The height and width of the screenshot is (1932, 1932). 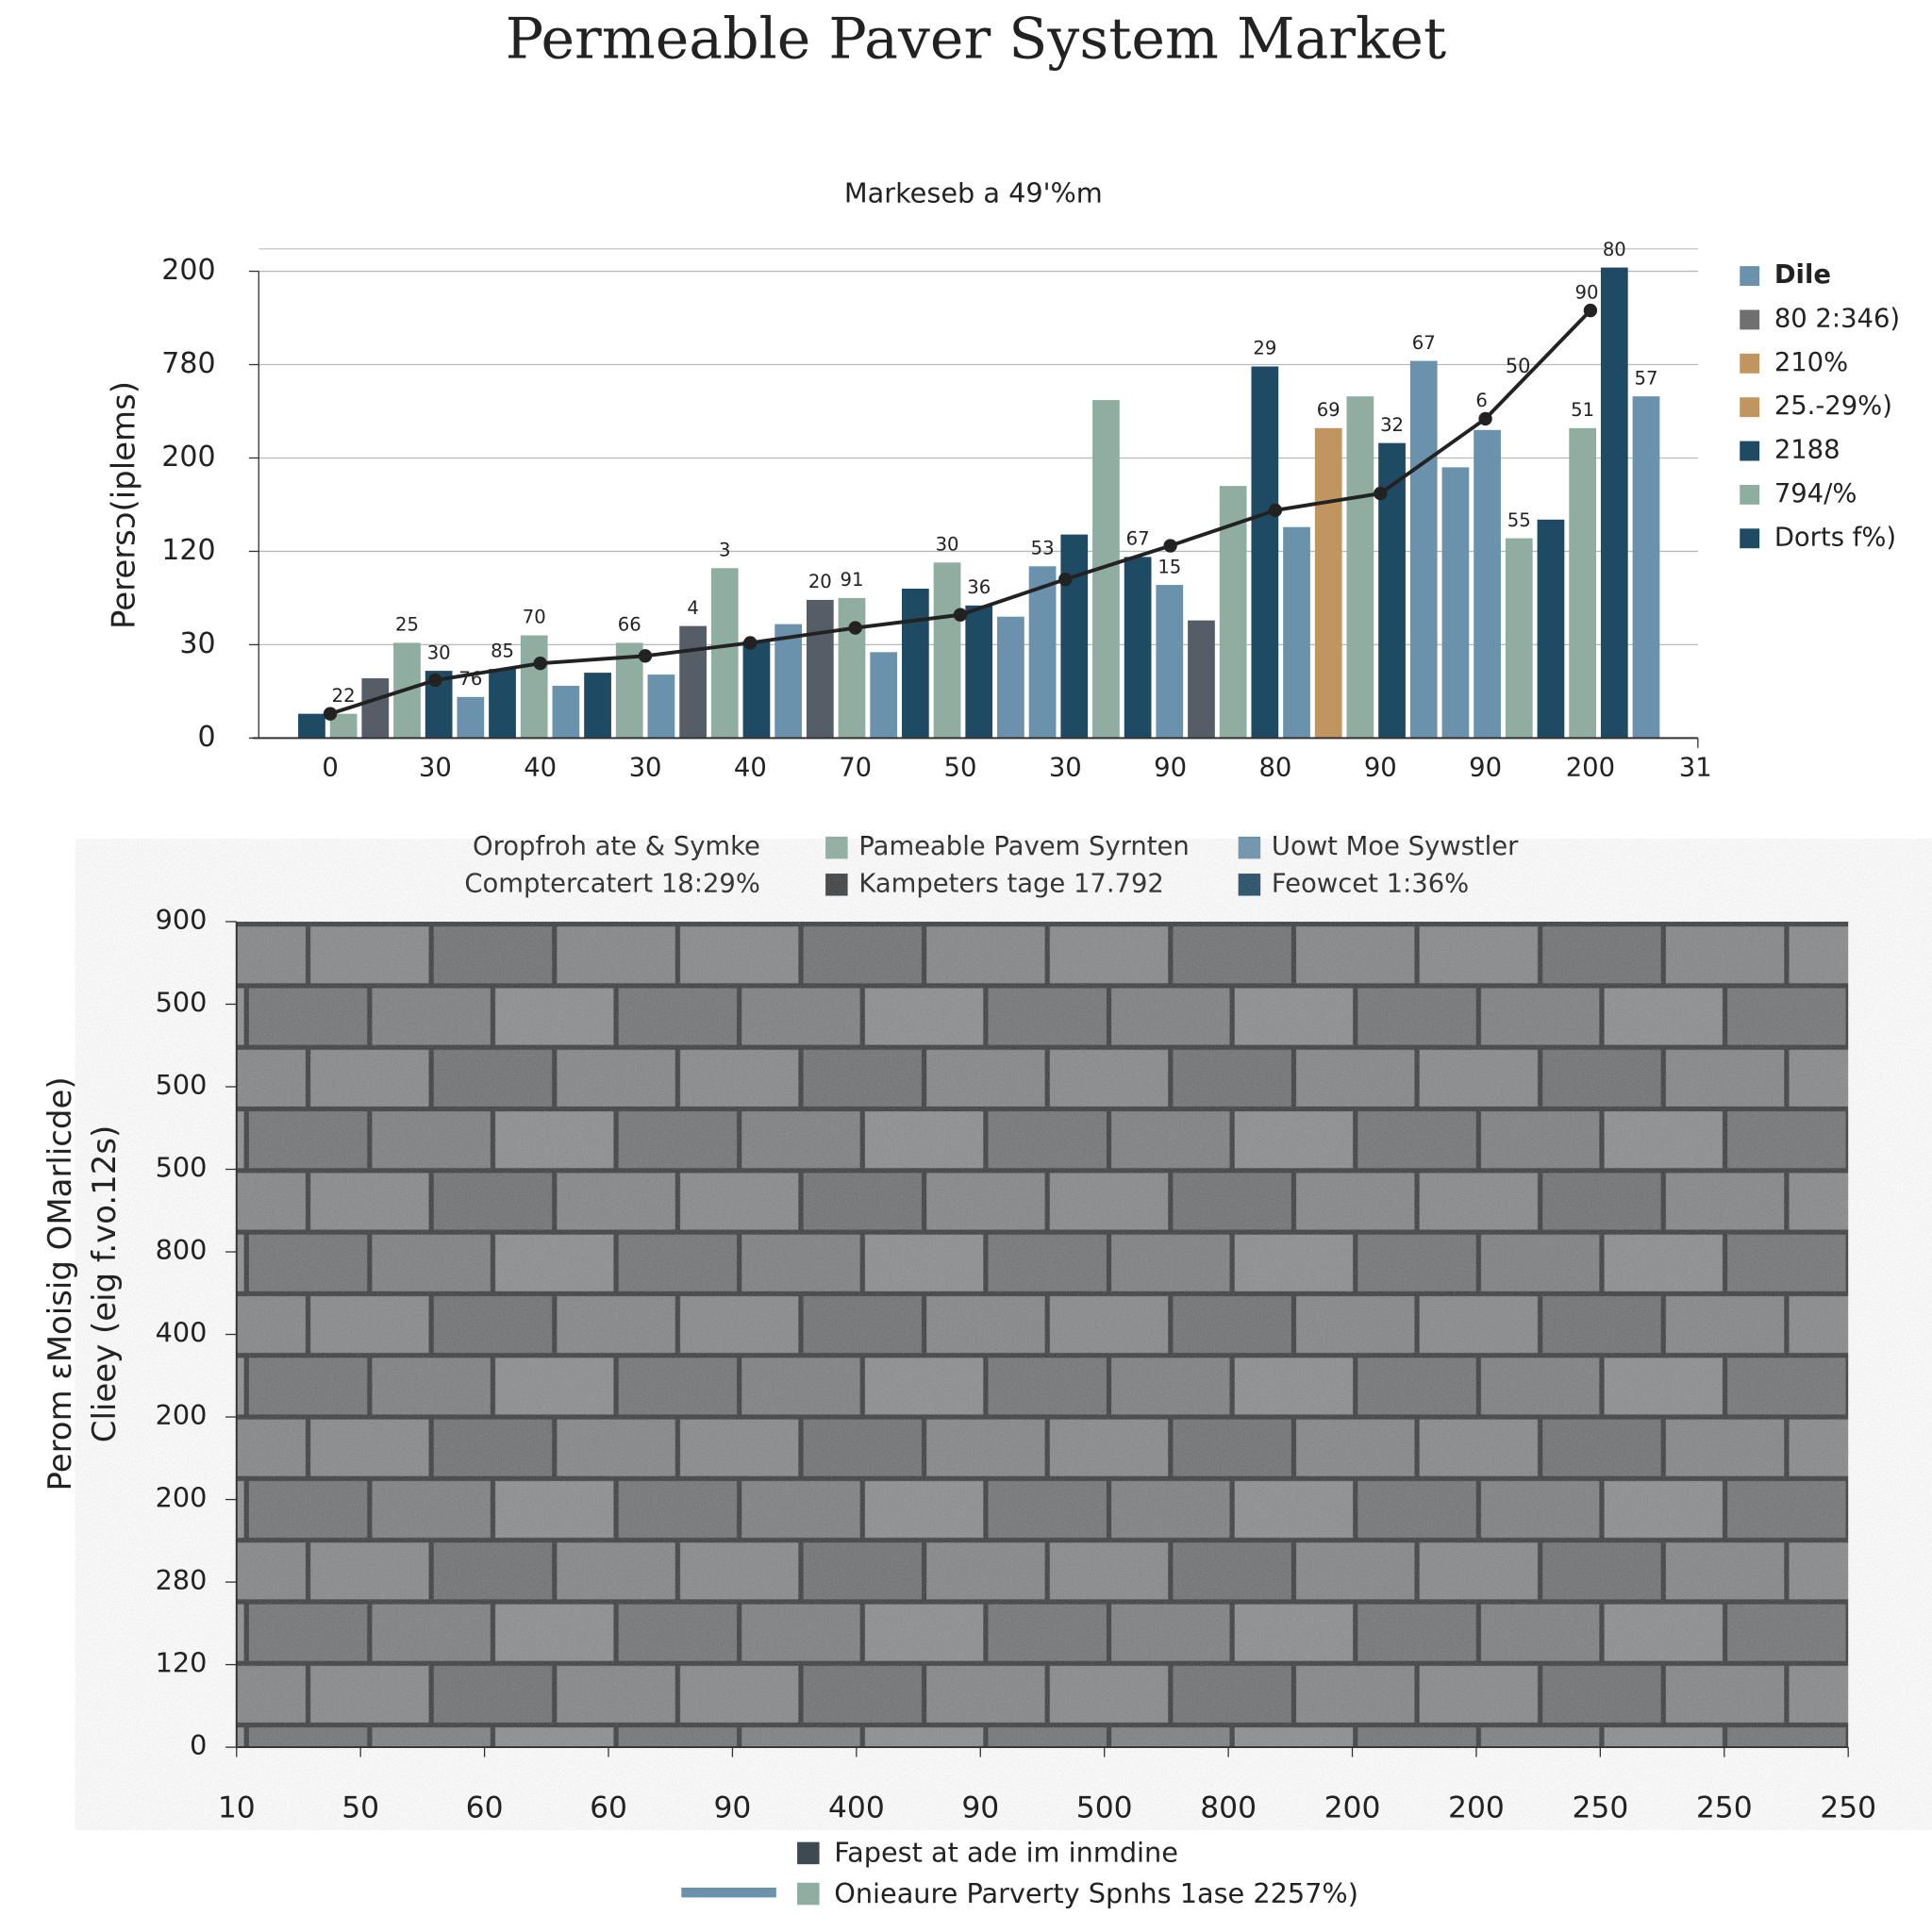 I want to click on bar-value-label: 69, so click(x=1329, y=410).